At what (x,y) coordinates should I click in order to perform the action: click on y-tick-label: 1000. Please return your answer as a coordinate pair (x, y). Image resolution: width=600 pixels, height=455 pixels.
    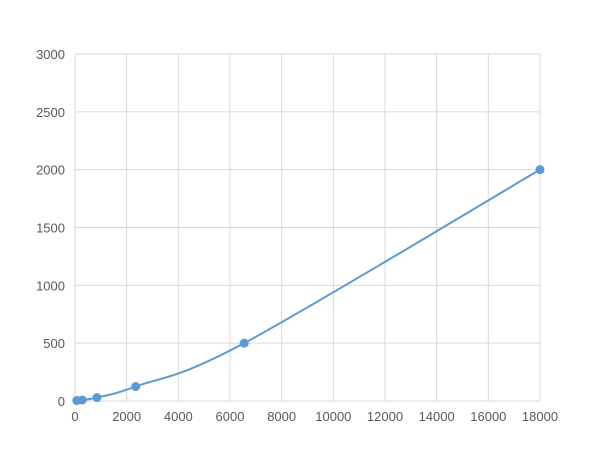
    Looking at the image, I should click on (50, 285).